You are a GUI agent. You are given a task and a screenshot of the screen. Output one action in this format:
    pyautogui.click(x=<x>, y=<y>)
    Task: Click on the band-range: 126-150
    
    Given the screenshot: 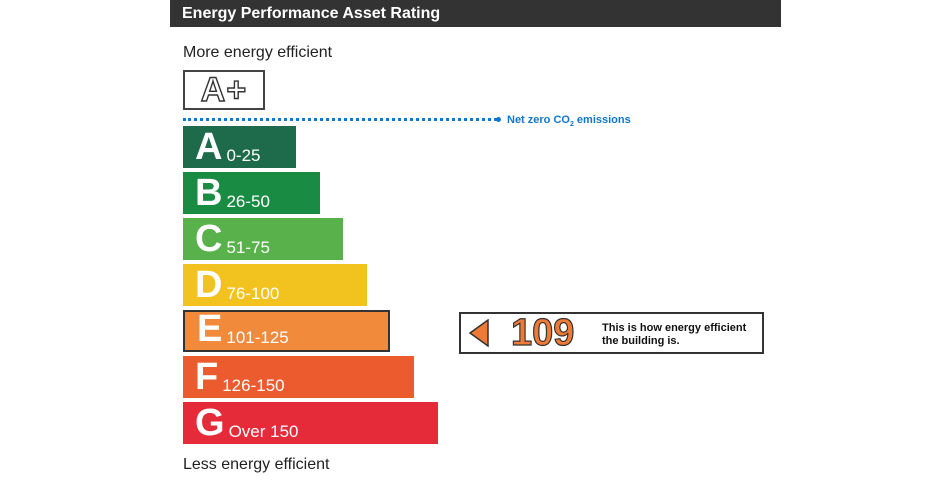 What is the action you would take?
    pyautogui.click(x=253, y=385)
    